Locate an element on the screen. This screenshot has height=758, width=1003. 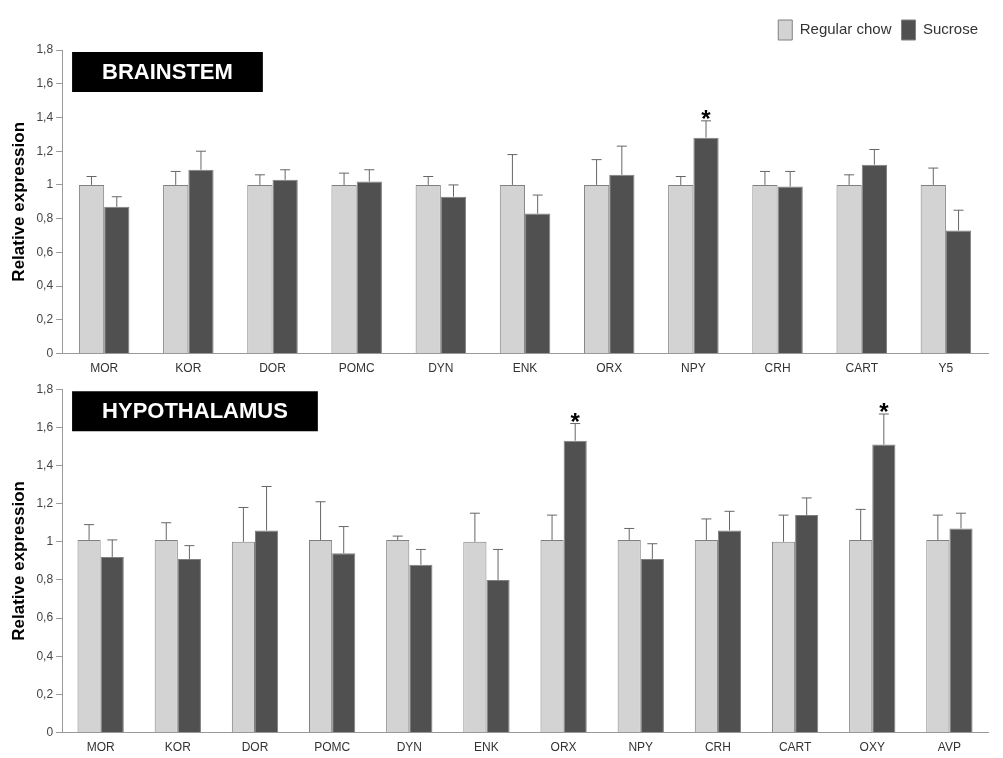
legend-label: Sucrose is located at coordinates (950, 29).